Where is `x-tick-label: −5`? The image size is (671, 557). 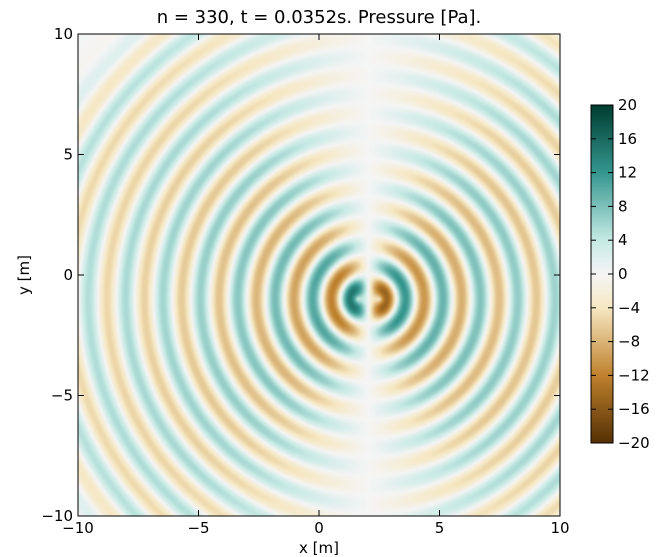 x-tick-label: −5 is located at coordinates (198, 528).